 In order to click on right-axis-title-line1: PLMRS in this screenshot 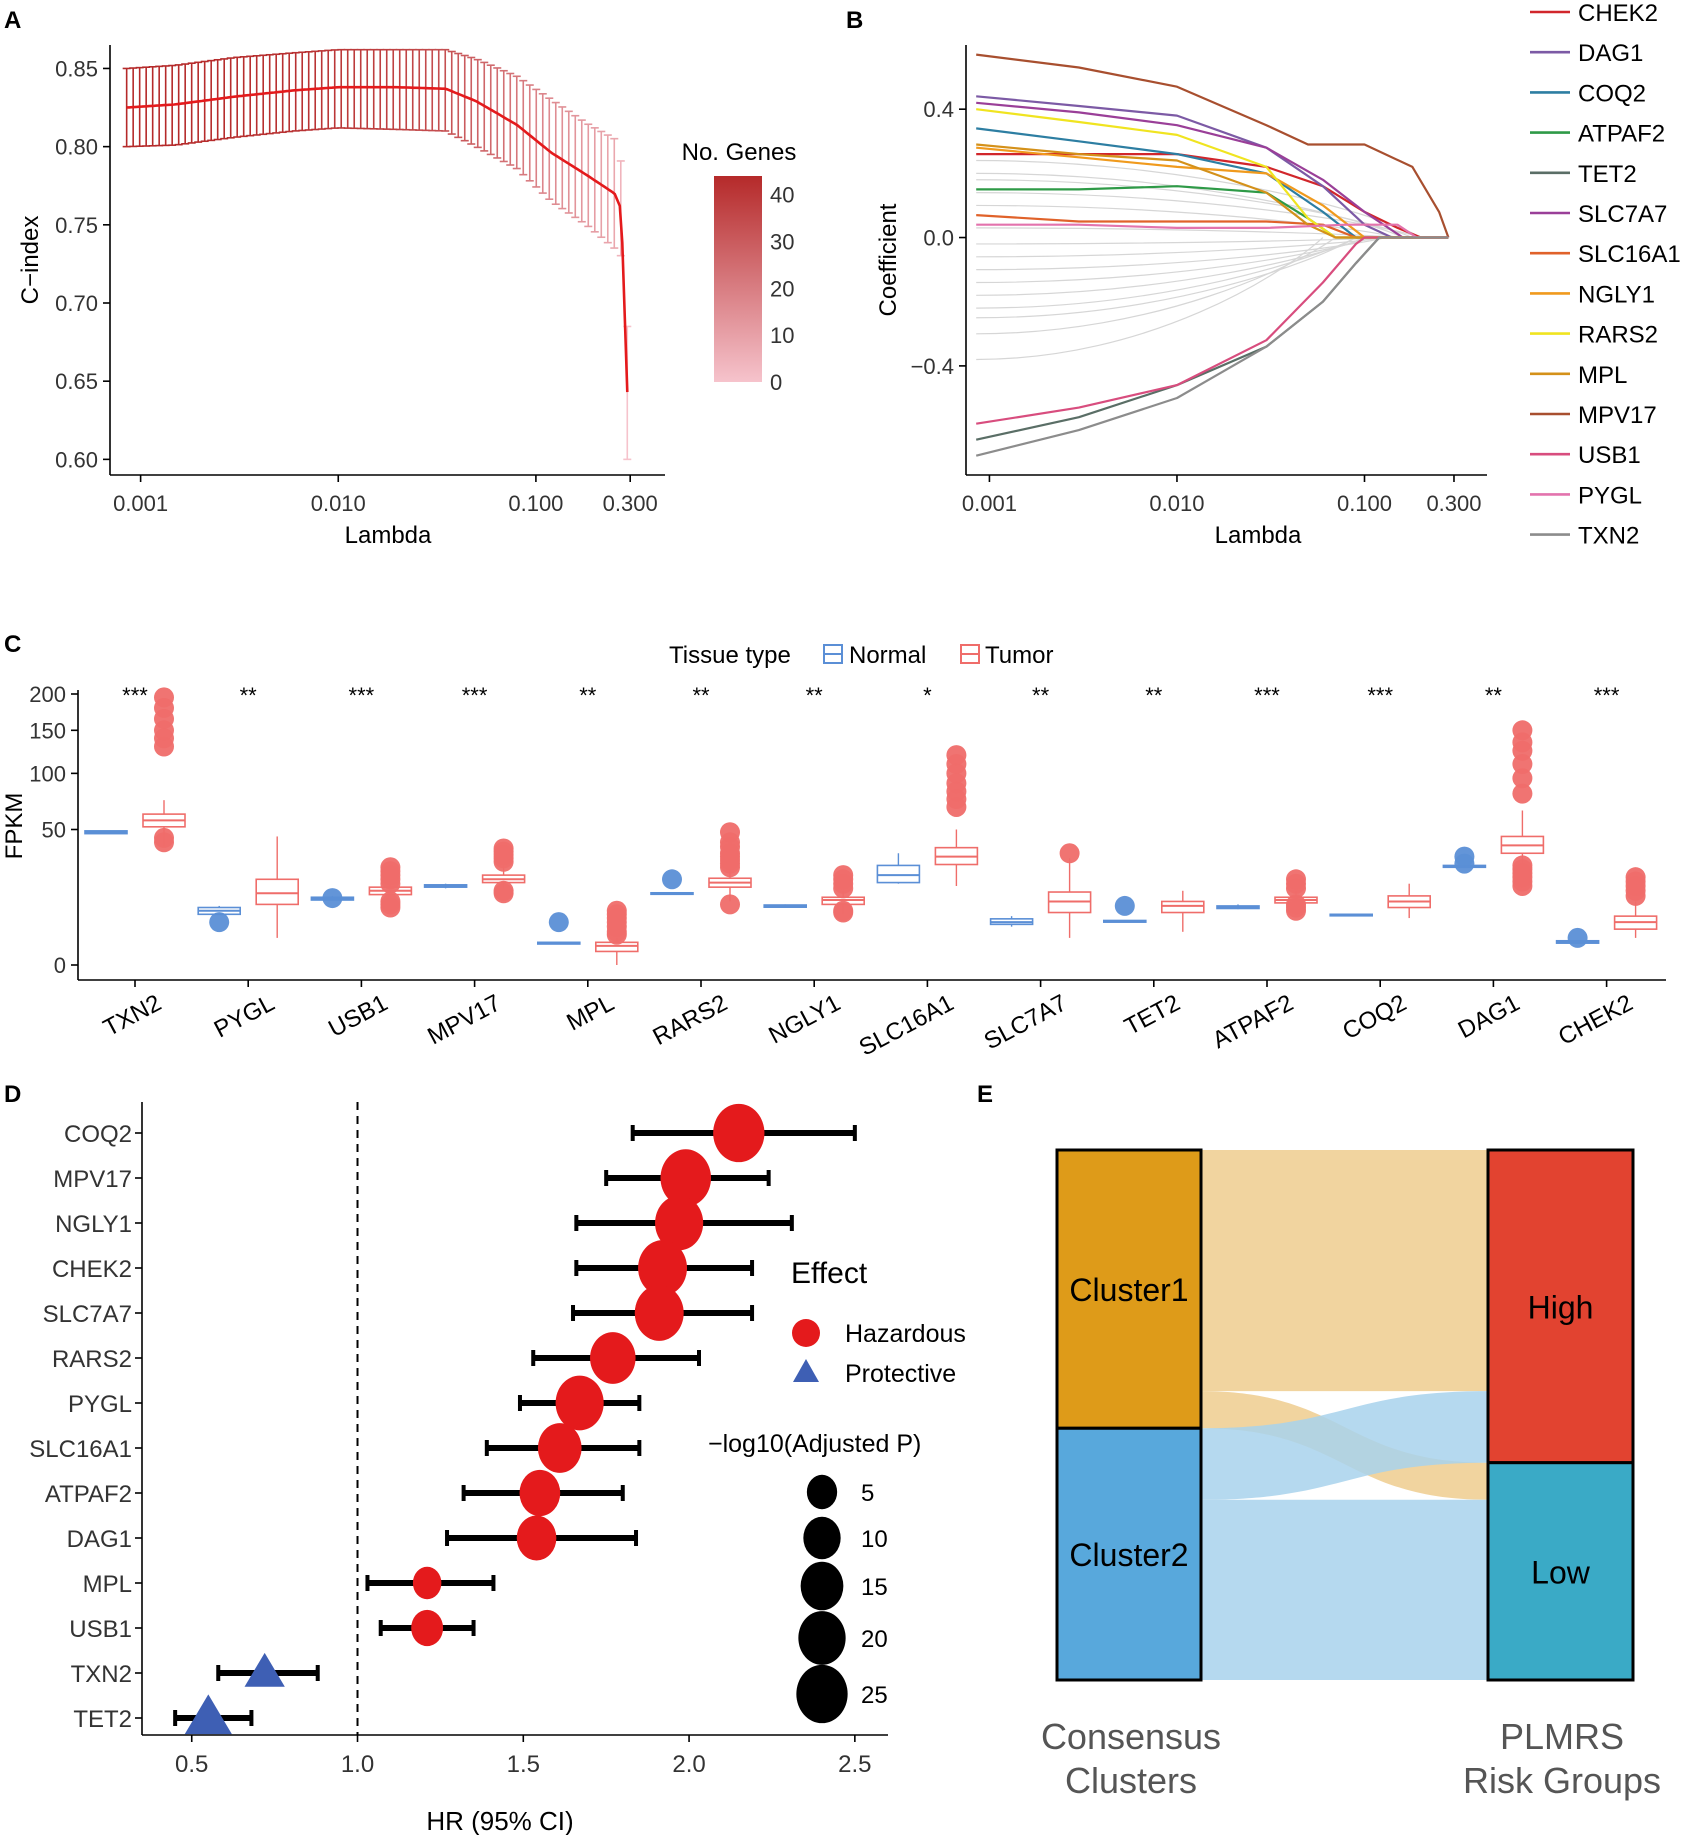, I will do `click(1562, 1736)`.